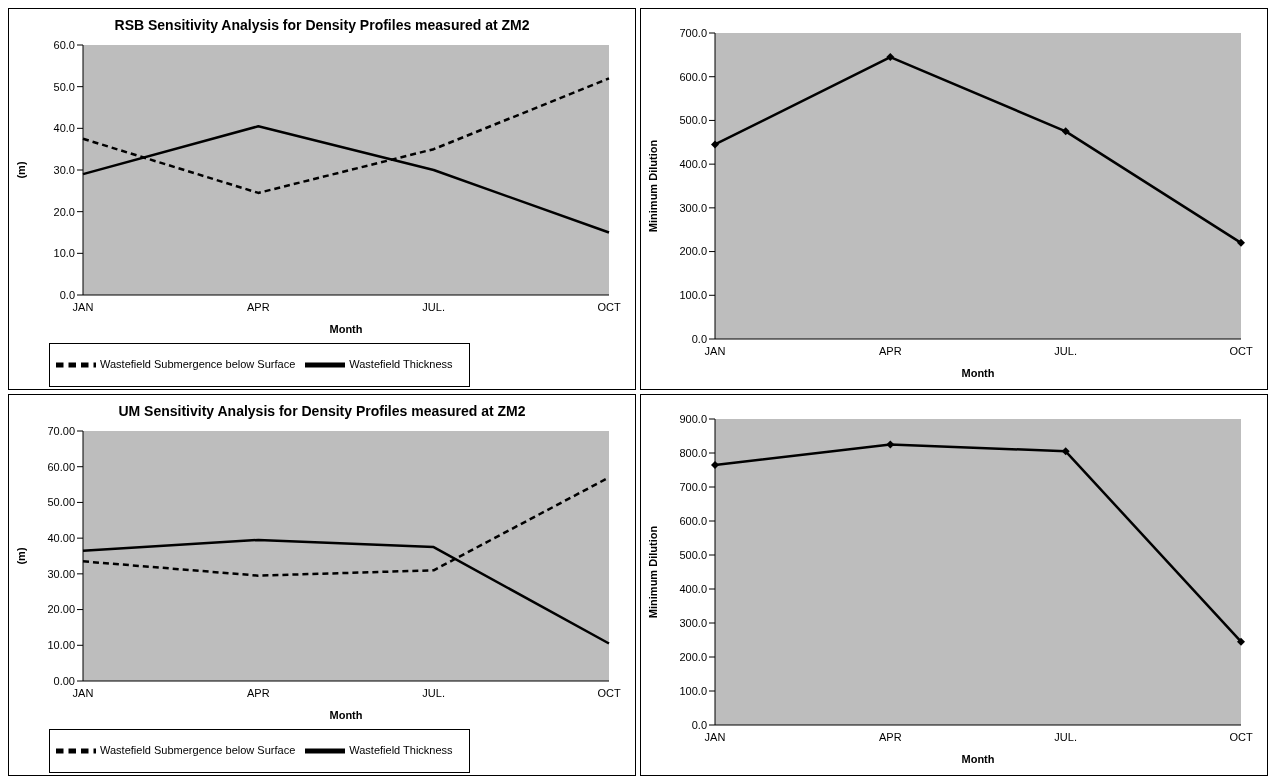 This screenshot has height=782, width=1273. Describe the element at coordinates (61, 573) in the screenshot. I see `y-tick-label: 30.00` at that location.